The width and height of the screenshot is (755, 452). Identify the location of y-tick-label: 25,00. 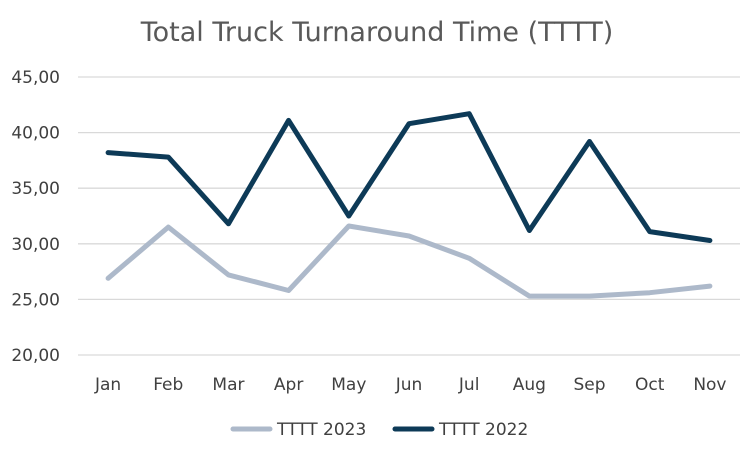
(35, 300).